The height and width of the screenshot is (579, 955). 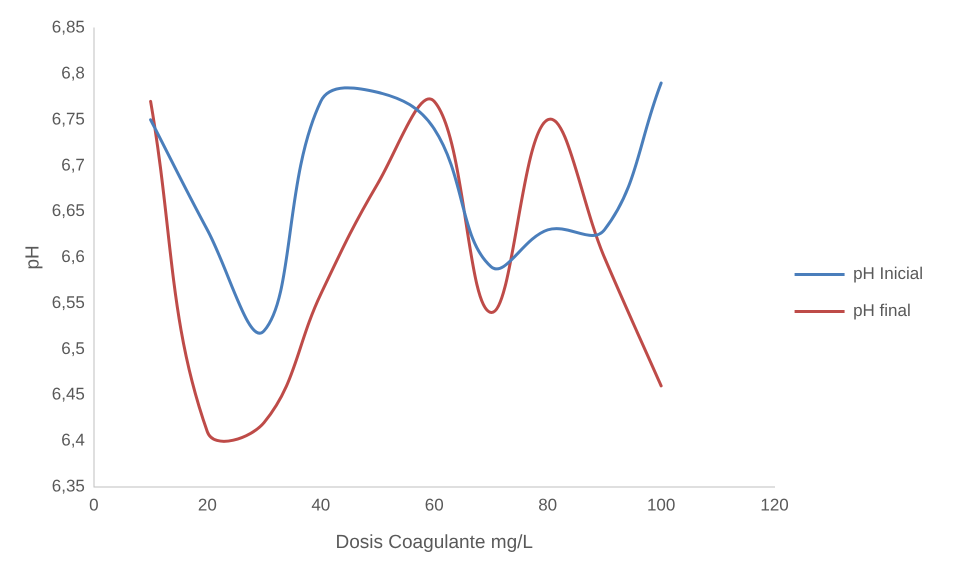 I want to click on y-tick-label: 6,55, so click(x=68, y=302).